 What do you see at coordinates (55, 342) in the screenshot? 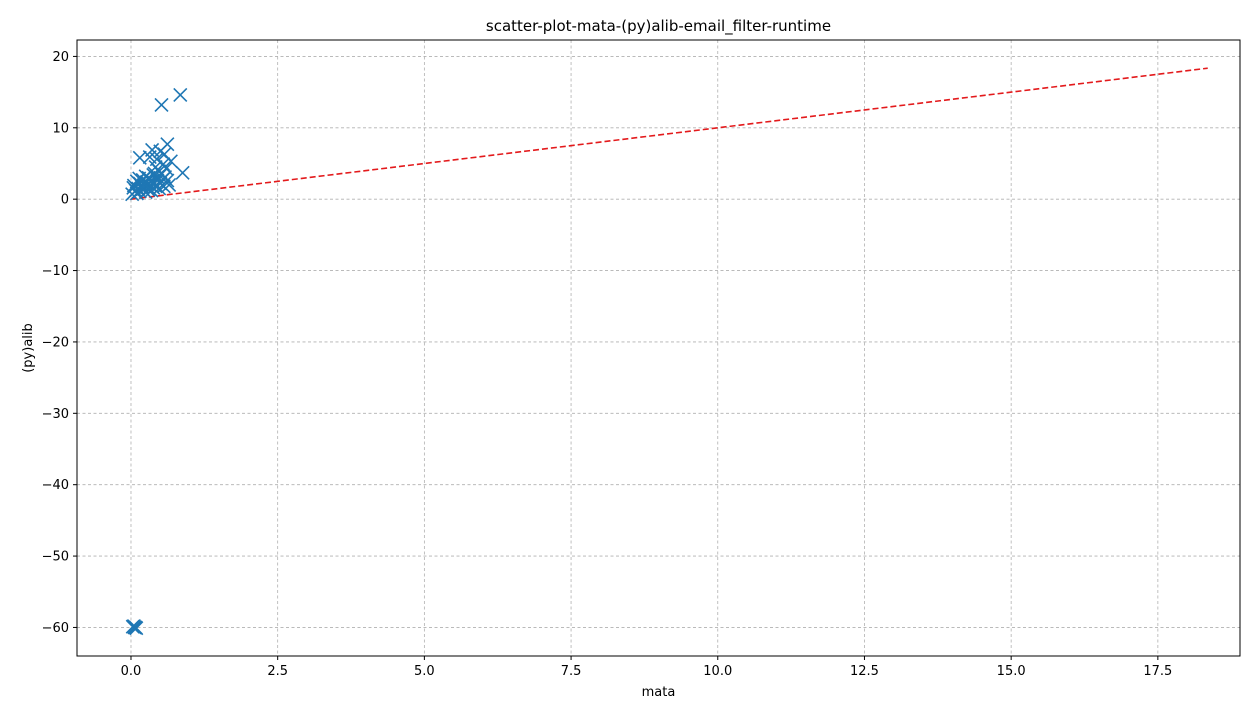
I see `y-tick-label: −20` at bounding box center [55, 342].